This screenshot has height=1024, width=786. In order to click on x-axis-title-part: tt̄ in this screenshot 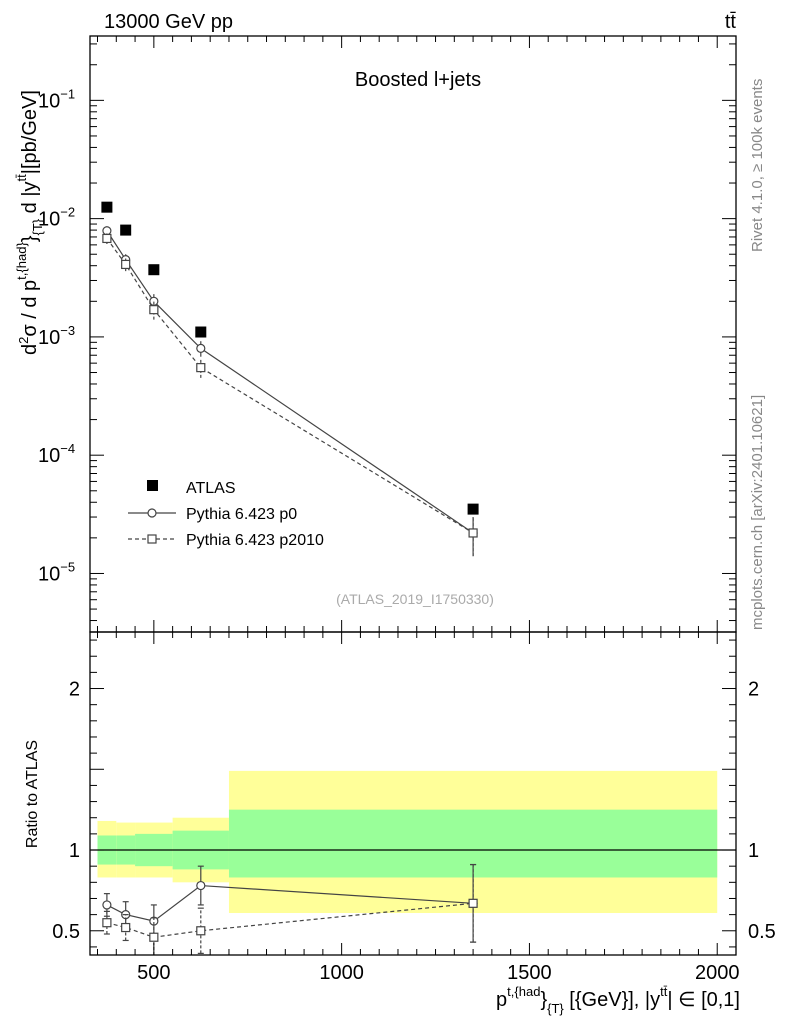, I will do `click(664, 991)`.